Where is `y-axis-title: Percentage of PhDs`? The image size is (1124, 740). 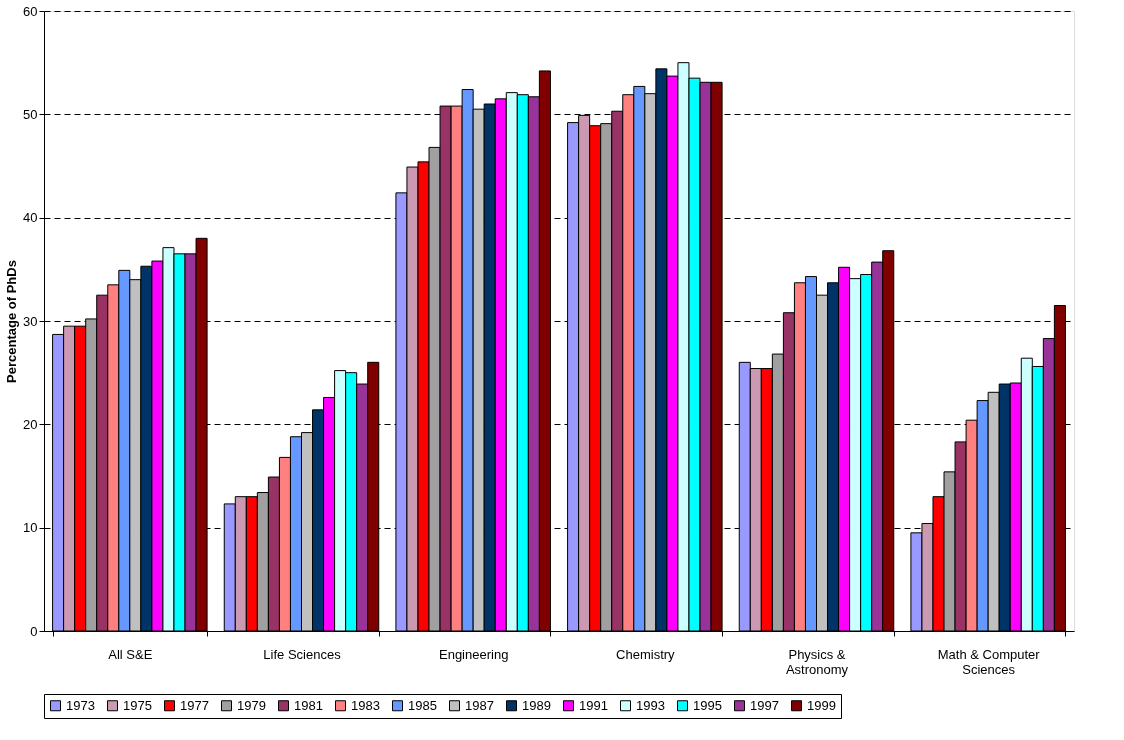
y-axis-title: Percentage of PhDs is located at coordinates (12, 321).